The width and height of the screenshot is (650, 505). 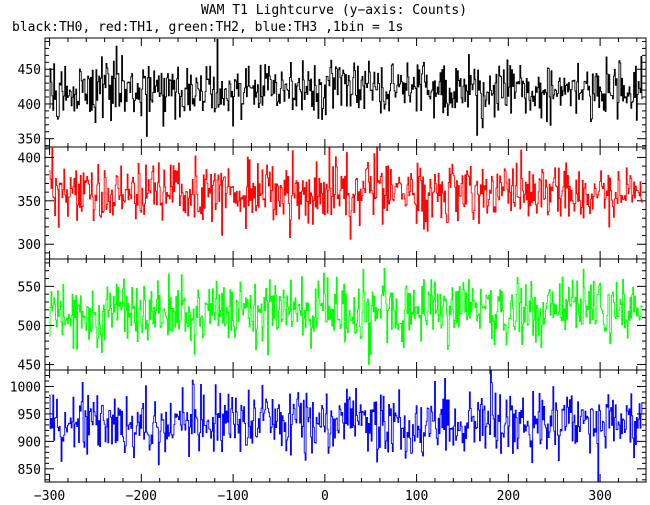 What do you see at coordinates (29, 442) in the screenshot?
I see `y-tick-label: 900` at bounding box center [29, 442].